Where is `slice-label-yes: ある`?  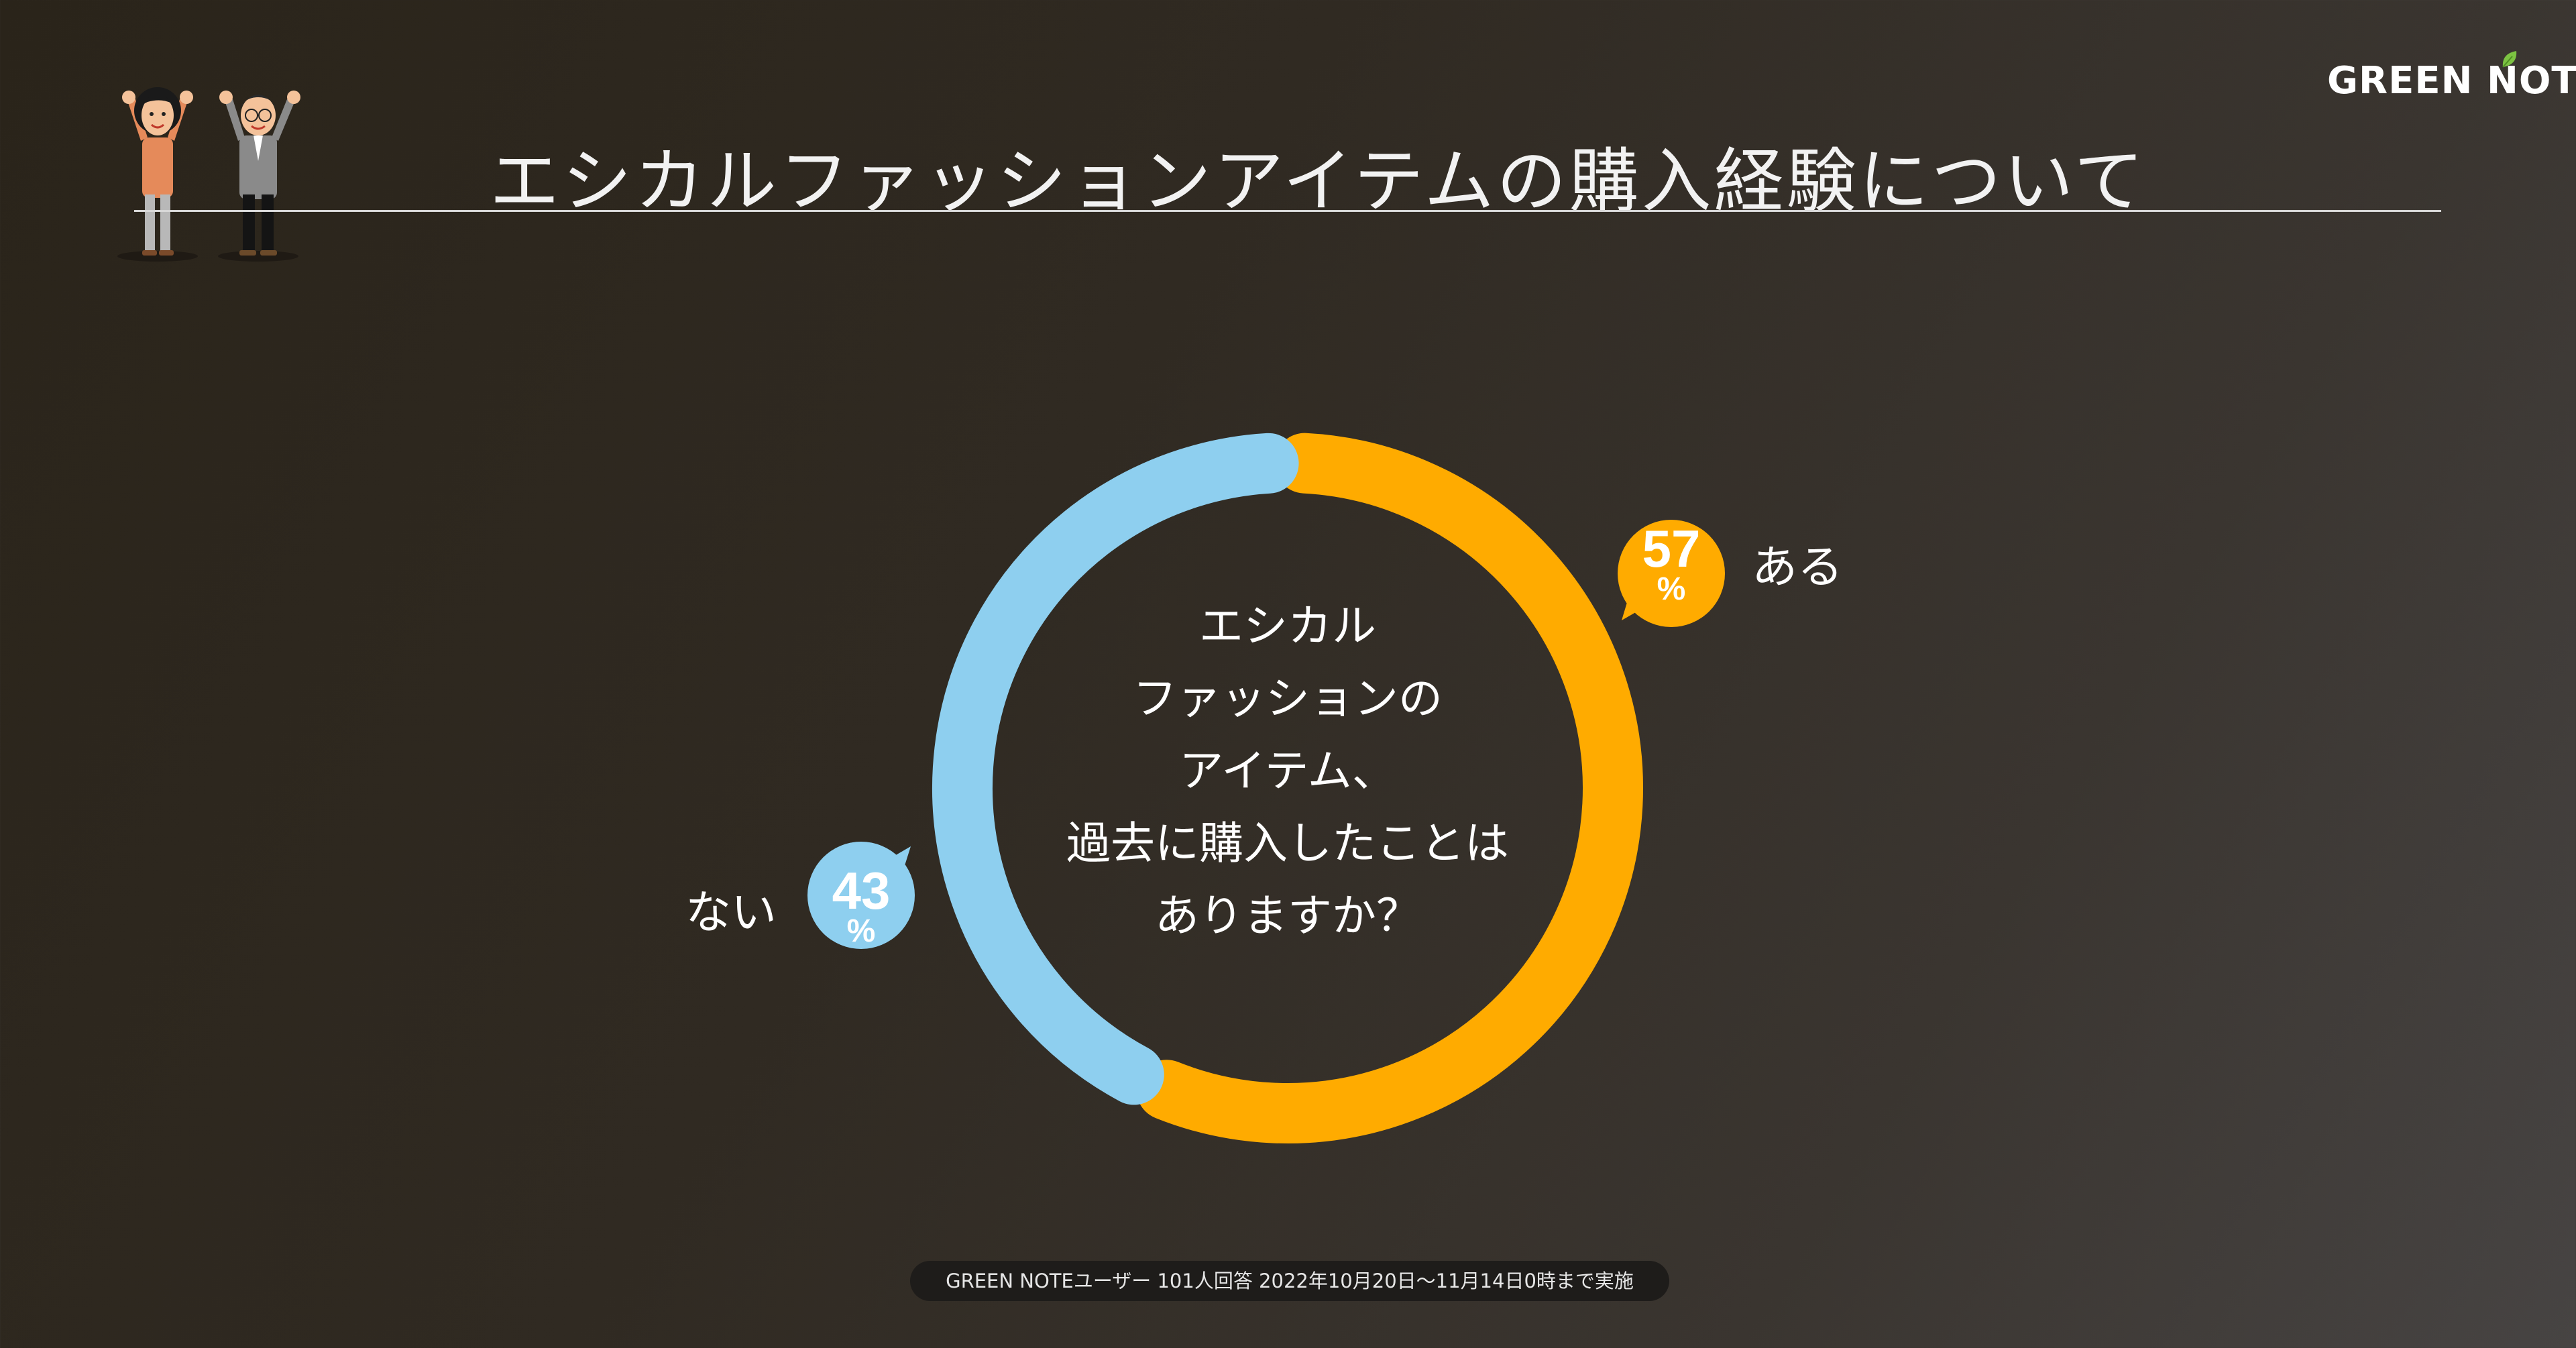 slice-label-yes: ある is located at coordinates (1798, 567).